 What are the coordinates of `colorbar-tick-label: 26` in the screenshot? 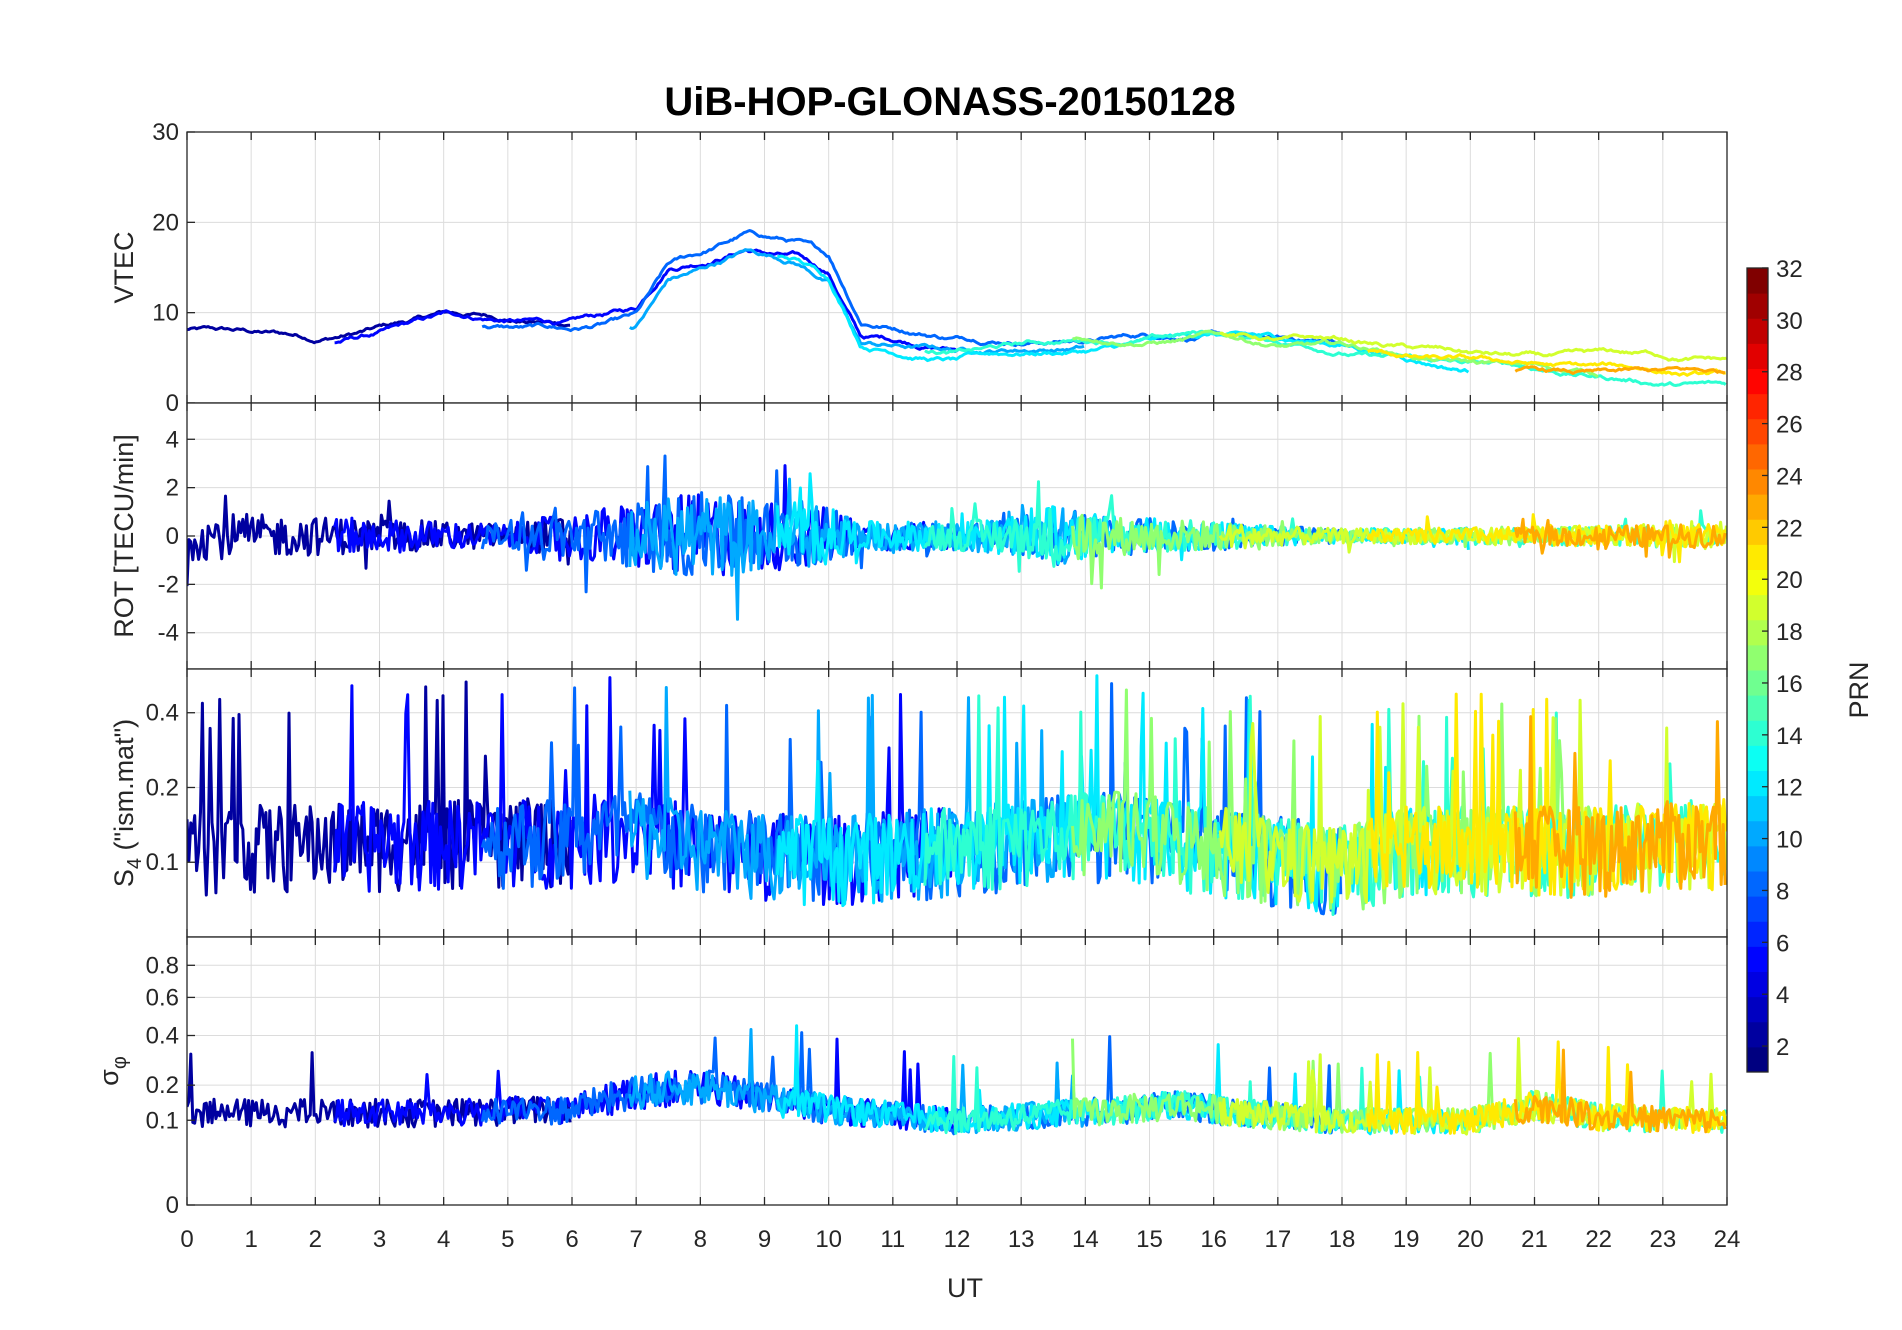 It's located at (1789, 425).